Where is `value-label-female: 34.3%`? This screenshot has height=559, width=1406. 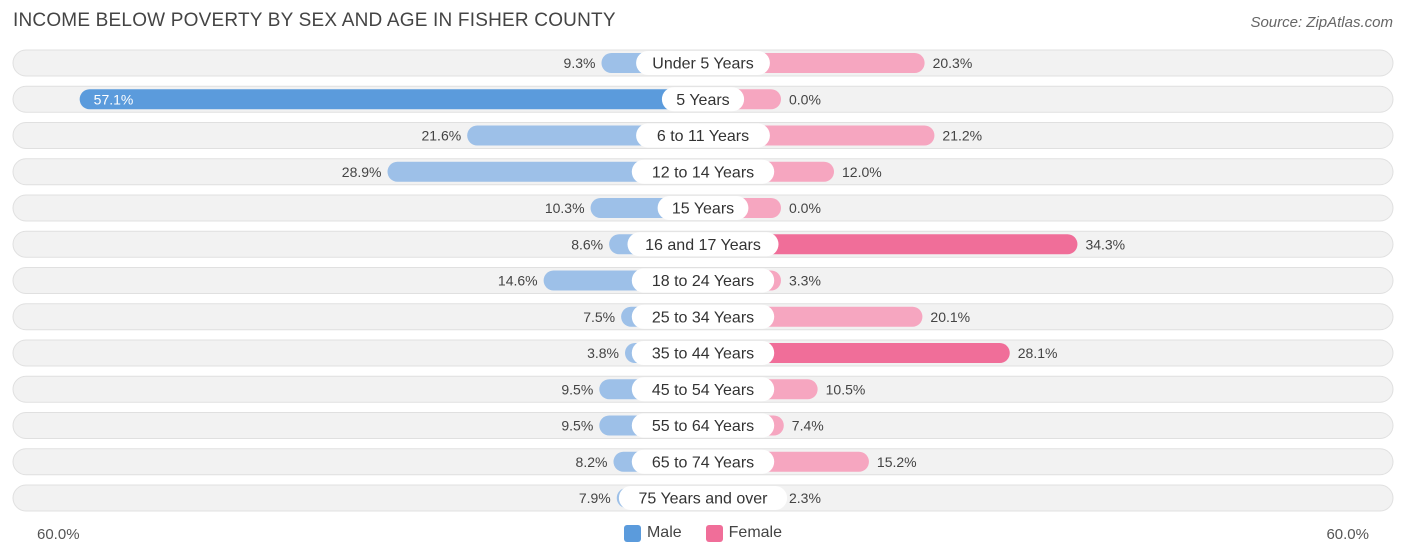
value-label-female: 34.3% is located at coordinates (1105, 244).